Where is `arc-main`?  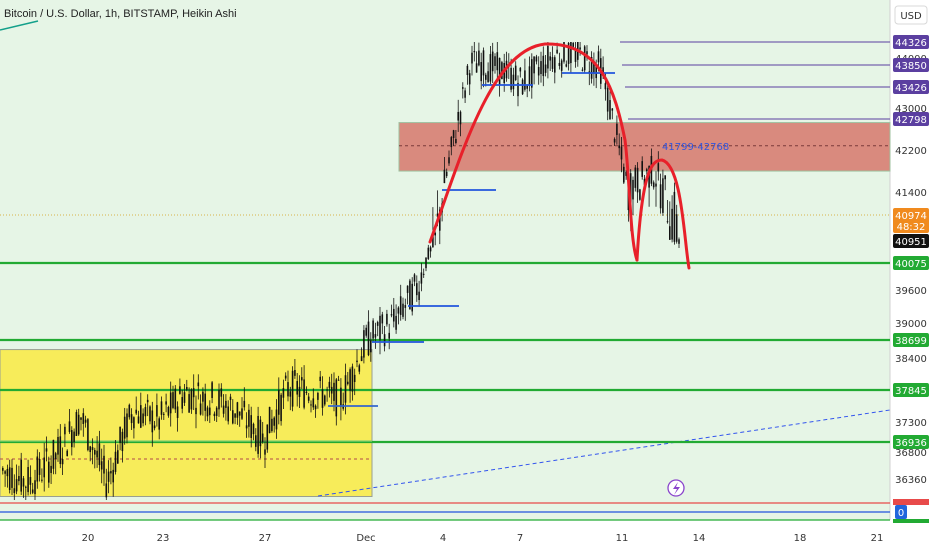 arc-main is located at coordinates (533, 152).